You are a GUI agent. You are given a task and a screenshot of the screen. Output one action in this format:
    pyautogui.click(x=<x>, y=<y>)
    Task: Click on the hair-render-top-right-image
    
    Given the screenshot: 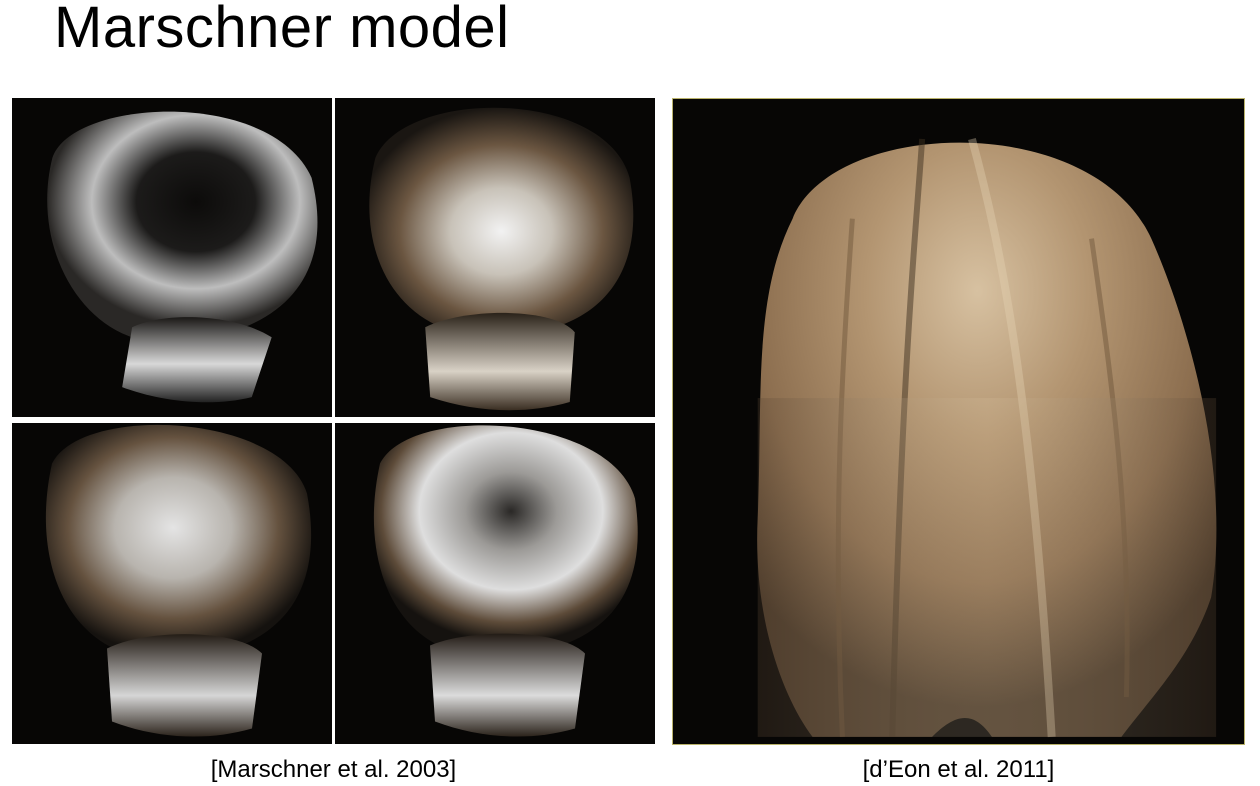 What is the action you would take?
    pyautogui.click(x=501, y=259)
    